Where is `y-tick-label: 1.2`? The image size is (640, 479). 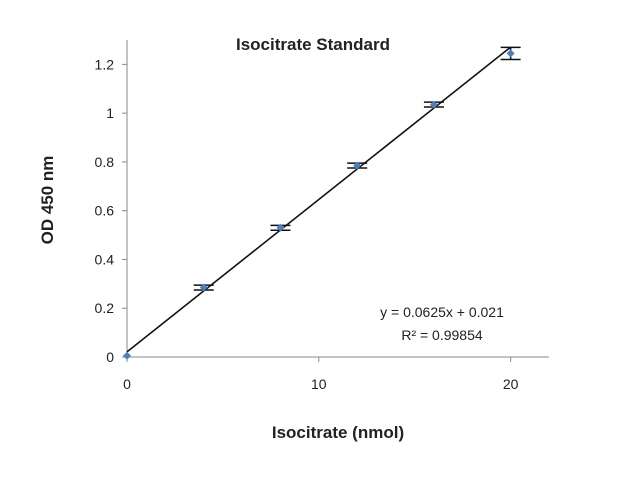
y-tick-label: 1.2 is located at coordinates (105, 64).